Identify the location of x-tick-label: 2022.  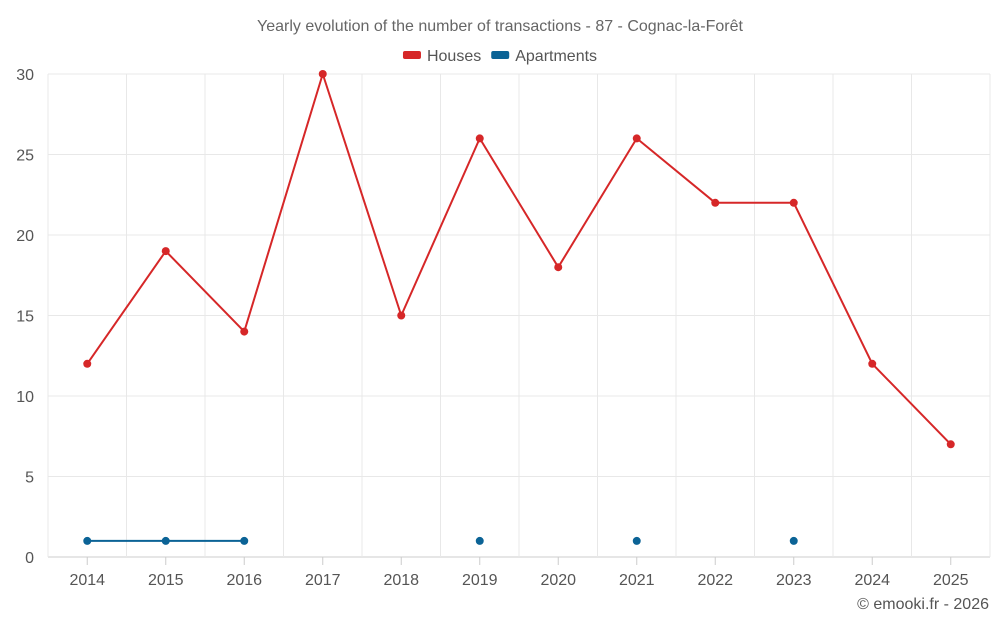
(715, 580).